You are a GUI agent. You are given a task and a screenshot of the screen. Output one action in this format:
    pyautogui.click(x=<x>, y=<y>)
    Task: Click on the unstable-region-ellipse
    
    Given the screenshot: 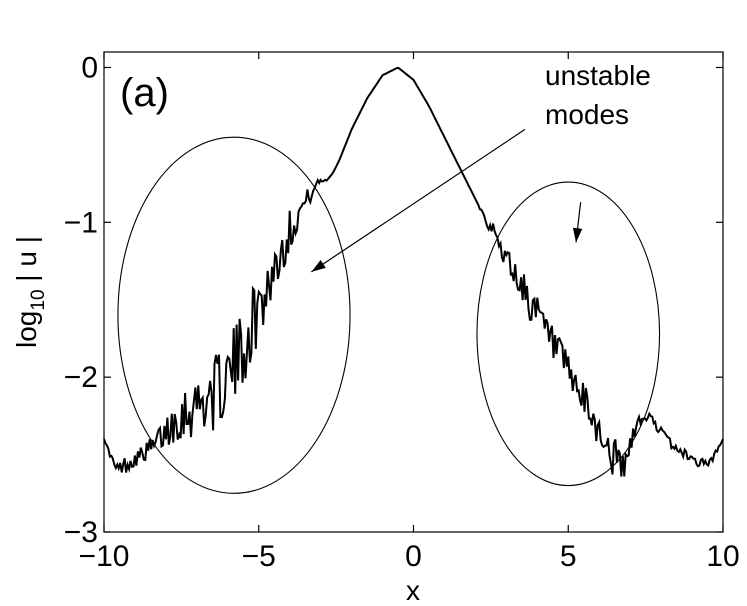 What is the action you would take?
    pyautogui.click(x=568, y=334)
    